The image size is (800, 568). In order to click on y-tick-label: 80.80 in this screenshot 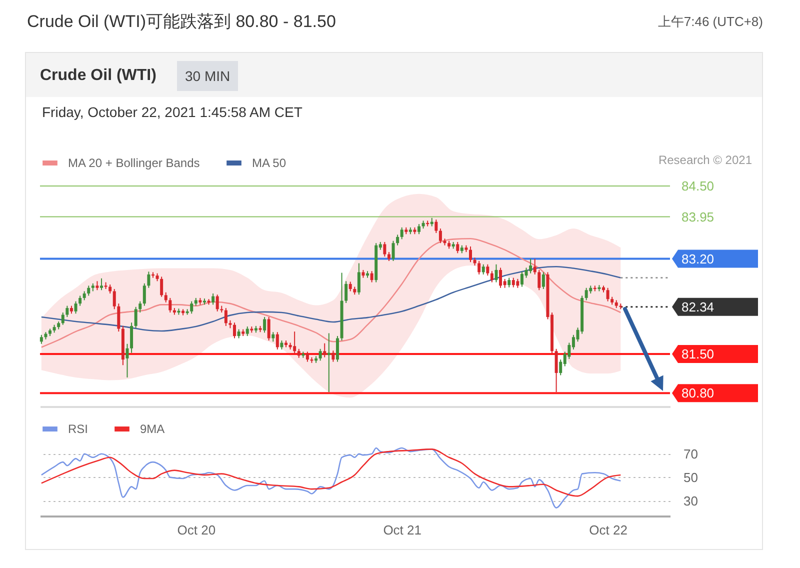, I will do `click(698, 393)`.